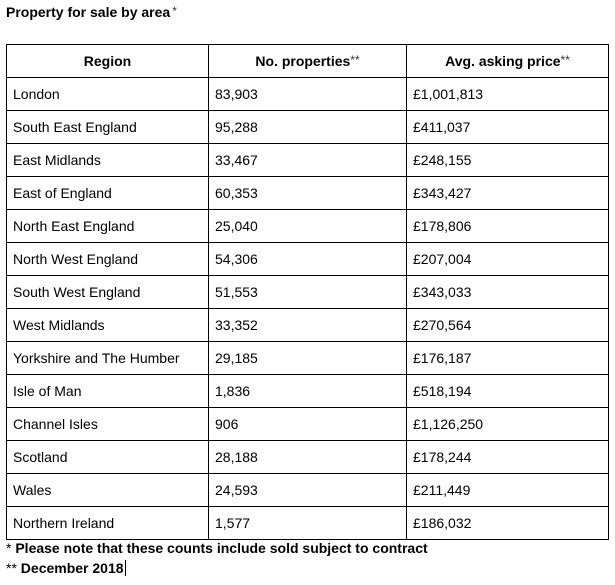  I want to click on count-cell: 83,903, so click(307, 94).